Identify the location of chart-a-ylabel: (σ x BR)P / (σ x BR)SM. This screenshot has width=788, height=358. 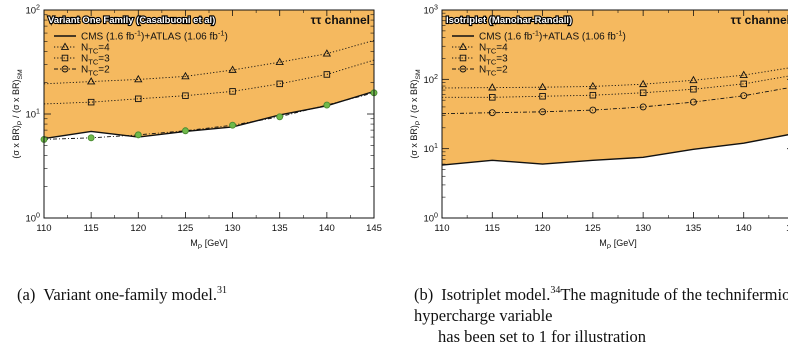
(17, 114).